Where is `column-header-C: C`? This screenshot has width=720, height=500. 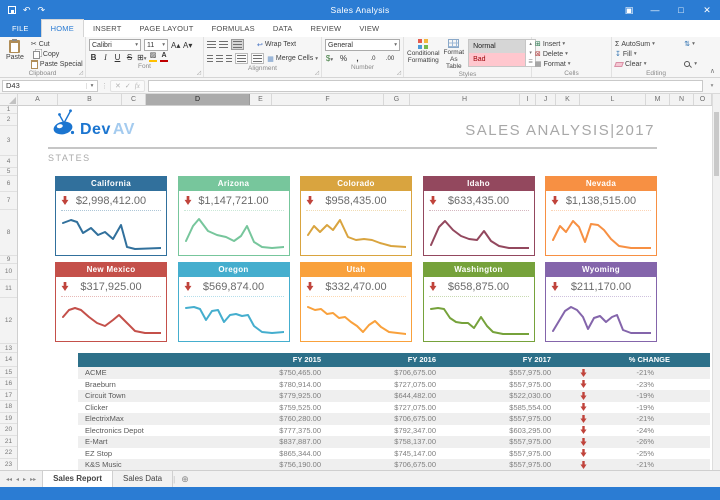 column-header-C: C is located at coordinates (134, 99).